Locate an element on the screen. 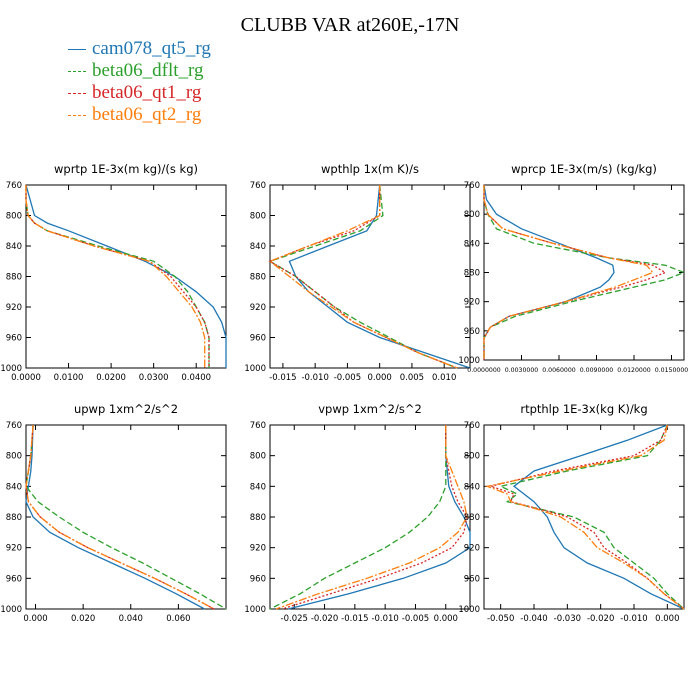 The height and width of the screenshot is (700, 700). panel-title: rtpthlp 1E-3x(kg K)/kg is located at coordinates (583, 409).